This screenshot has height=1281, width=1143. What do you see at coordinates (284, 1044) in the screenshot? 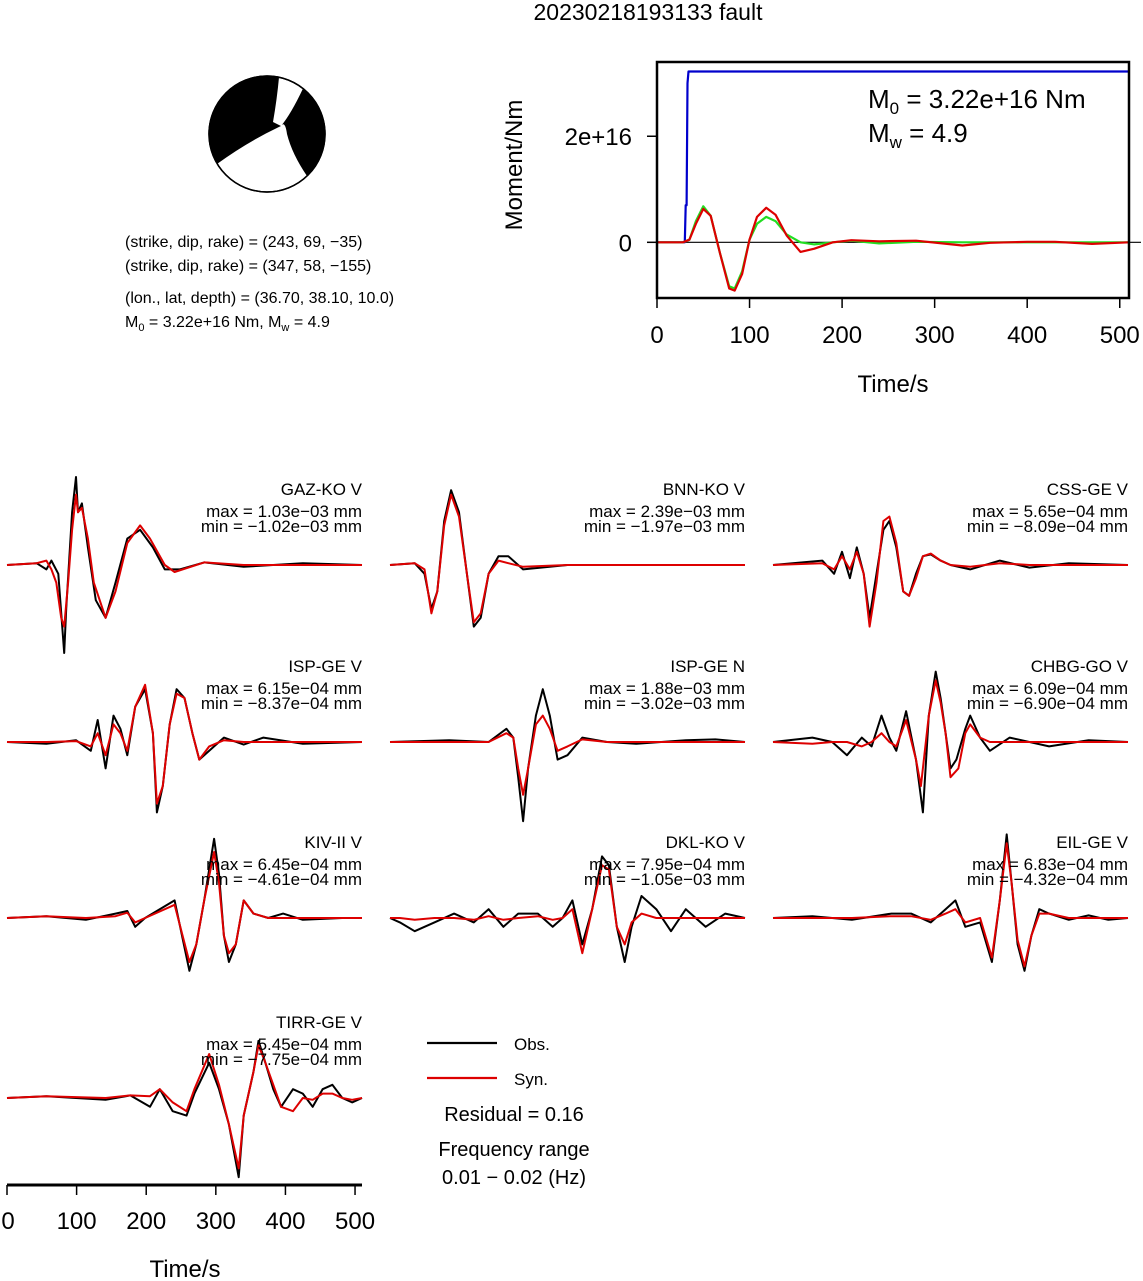
I see `station-max: max = 5.45e−04 mm` at bounding box center [284, 1044].